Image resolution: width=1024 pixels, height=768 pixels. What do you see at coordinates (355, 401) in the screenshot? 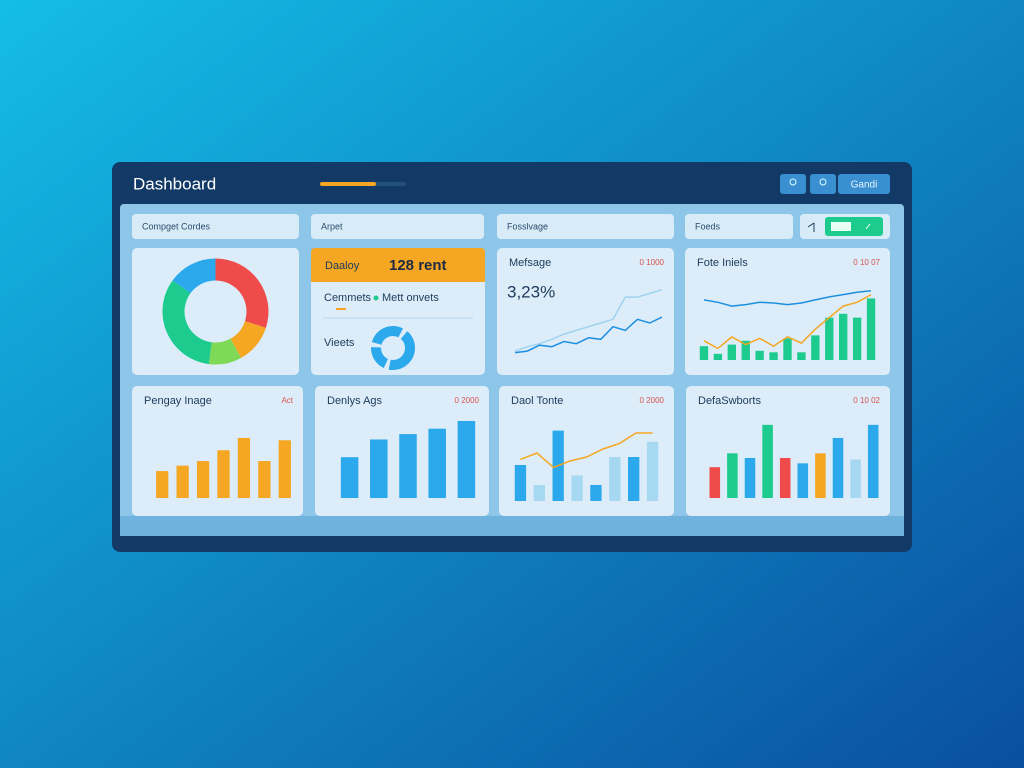
I see `card-title: Denlys Ags` at bounding box center [355, 401].